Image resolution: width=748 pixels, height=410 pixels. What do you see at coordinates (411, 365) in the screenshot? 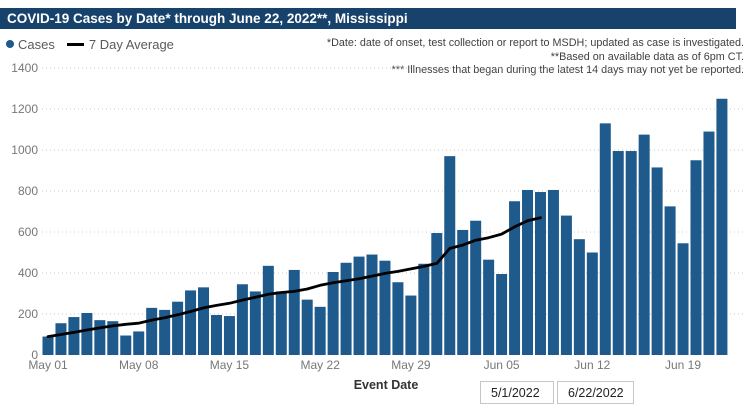
I see `x-tick-label: May 29` at bounding box center [411, 365].